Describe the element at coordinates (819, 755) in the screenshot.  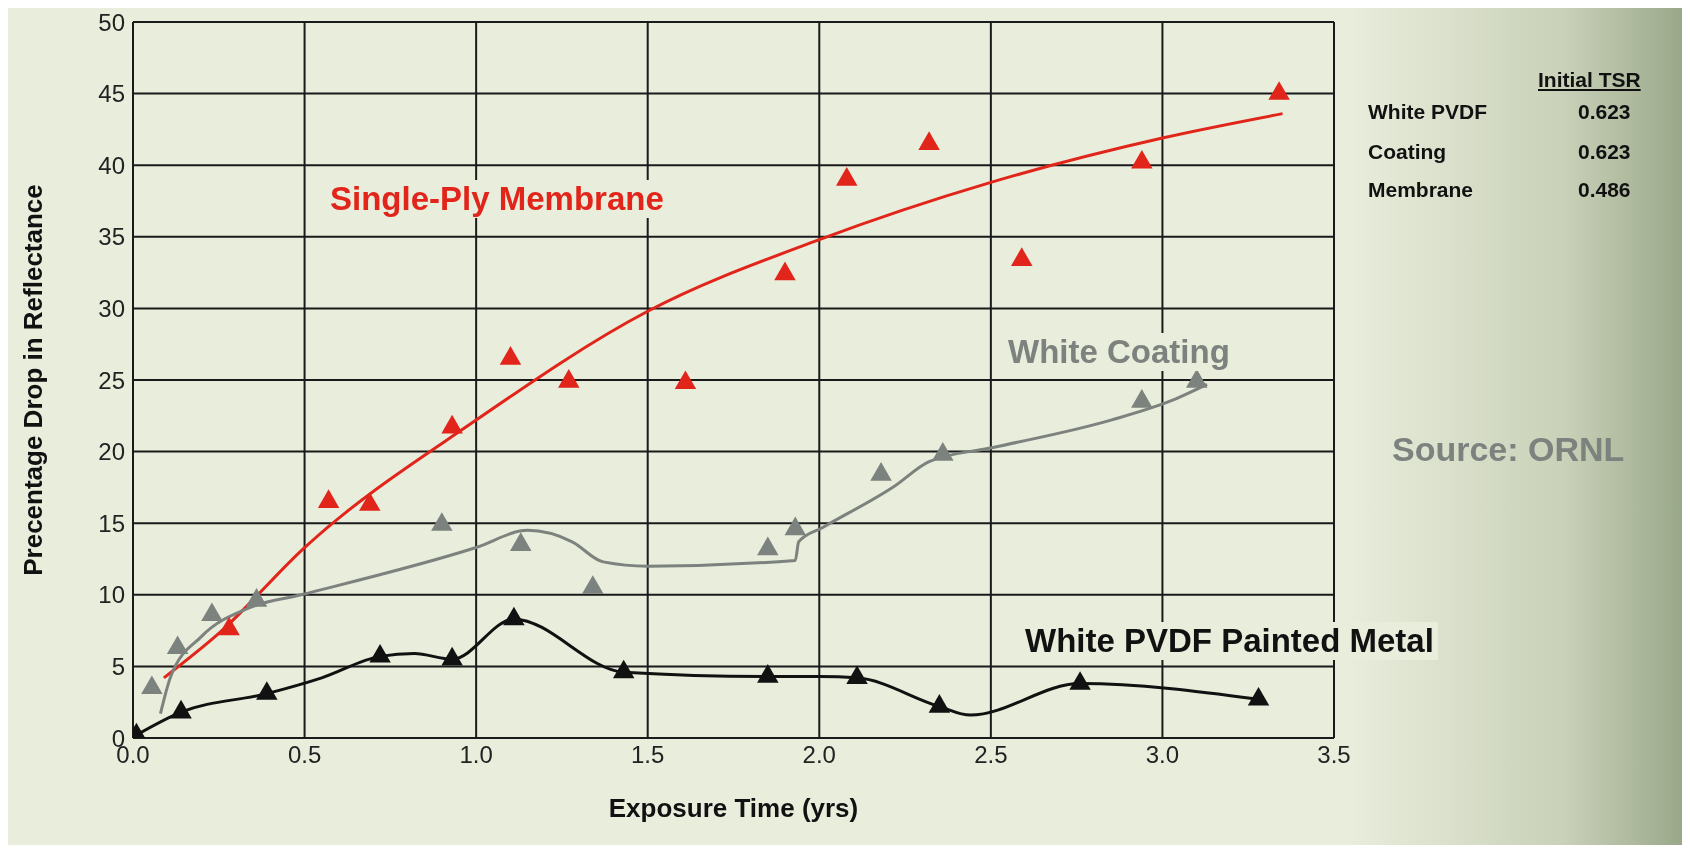
I see `x-tick-label: 2.0` at that location.